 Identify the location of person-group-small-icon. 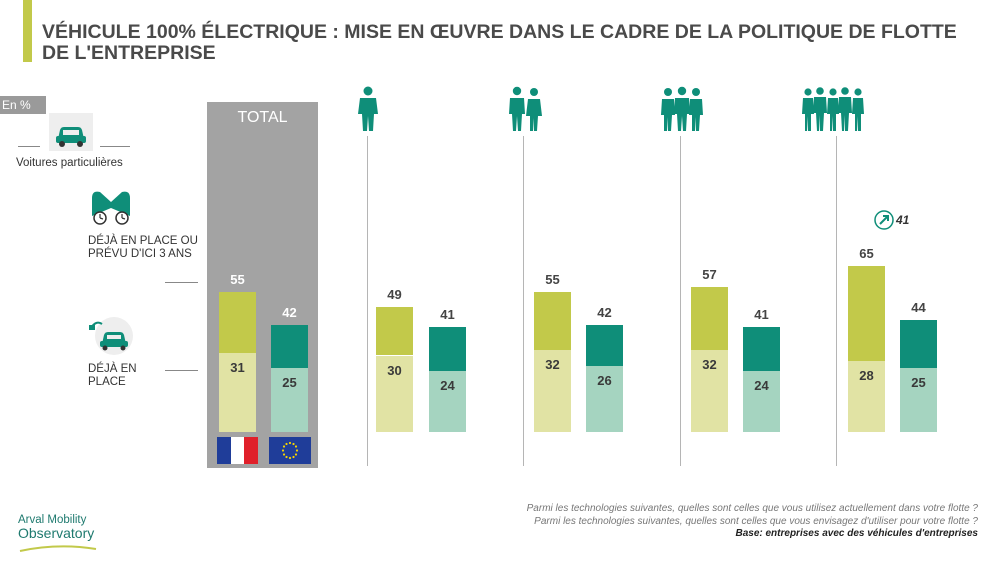
(682, 108).